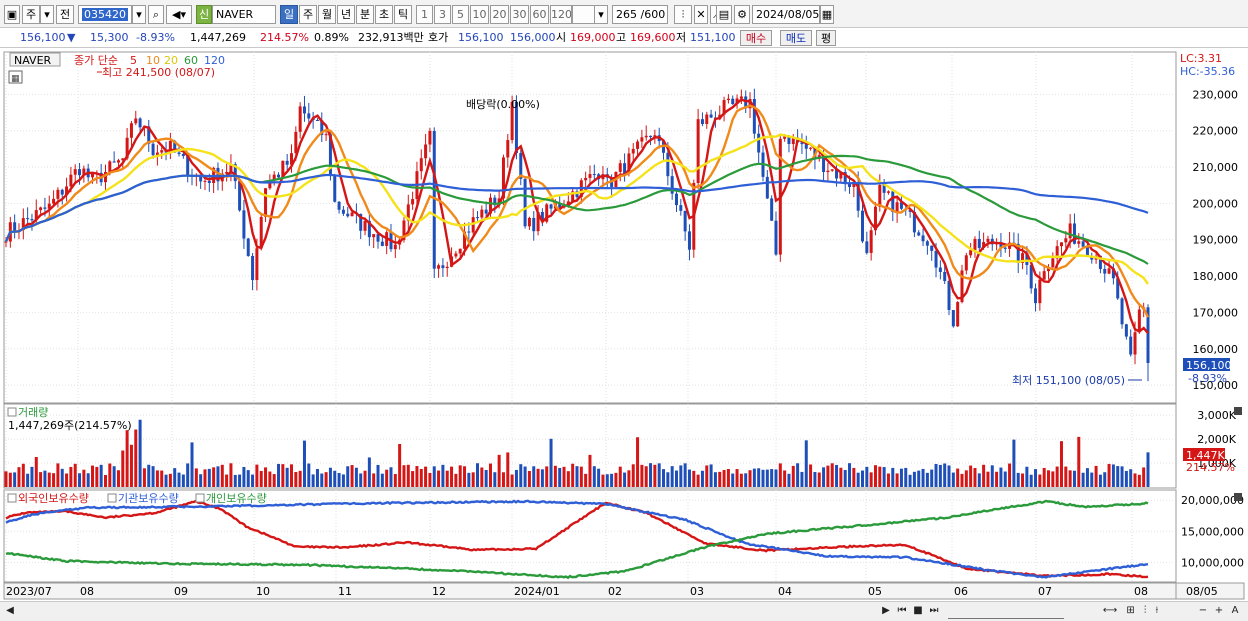 The image size is (1248, 621). I want to click on market-type-select: 주, so click(31, 14).